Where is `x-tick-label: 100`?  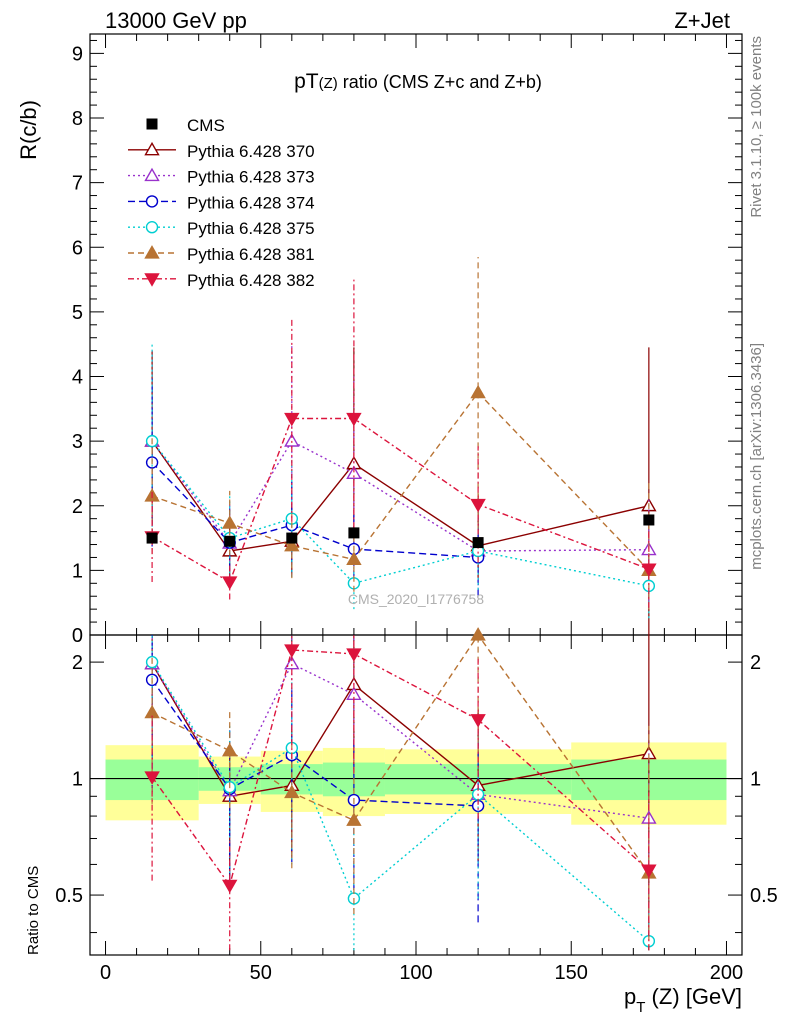
x-tick-label: 100 is located at coordinates (415, 973).